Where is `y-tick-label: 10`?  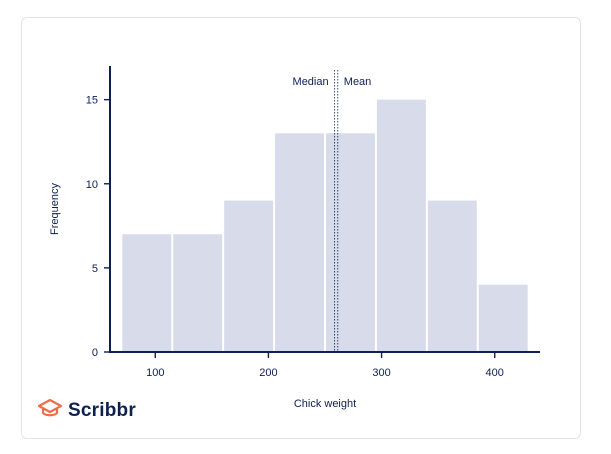
y-tick-label: 10 is located at coordinates (92, 185).